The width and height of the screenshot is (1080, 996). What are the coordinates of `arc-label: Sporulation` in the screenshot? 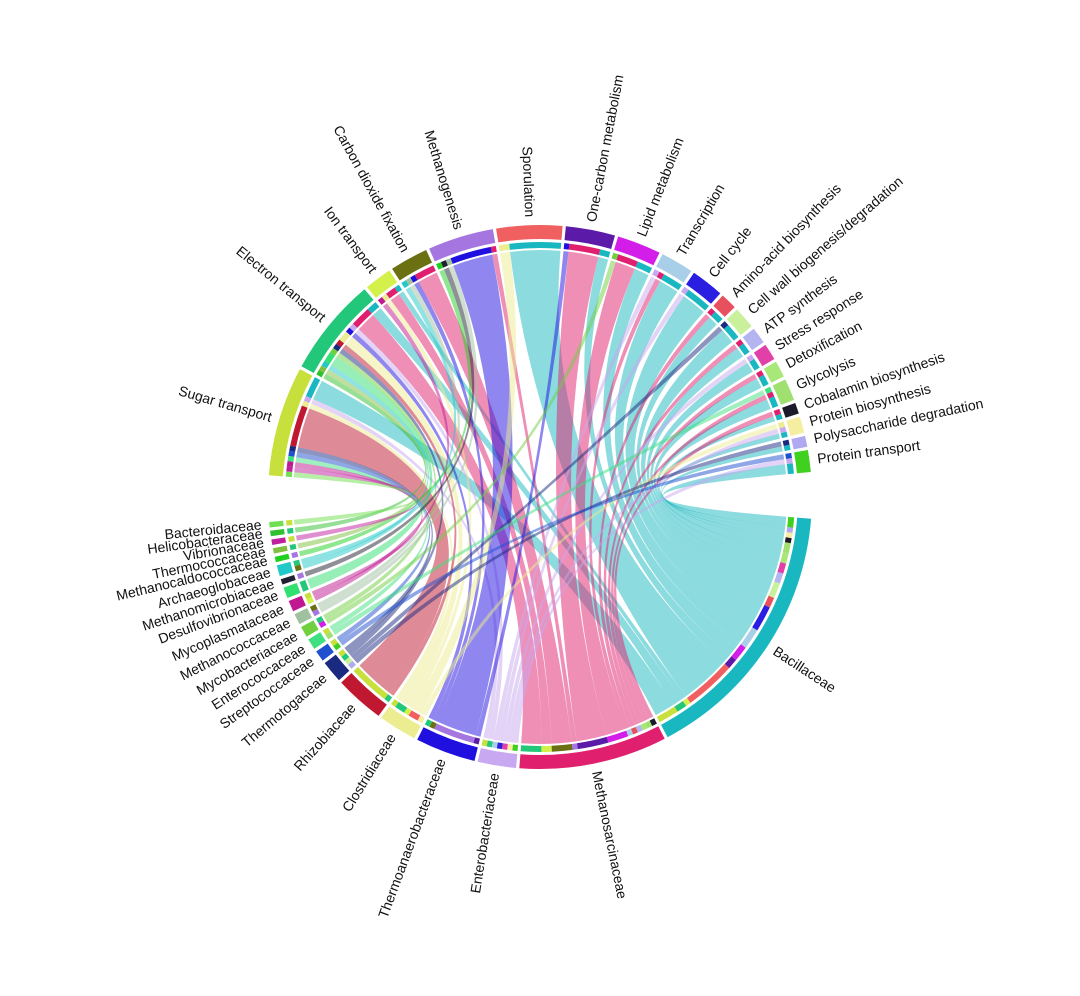 It's located at (528, 181).